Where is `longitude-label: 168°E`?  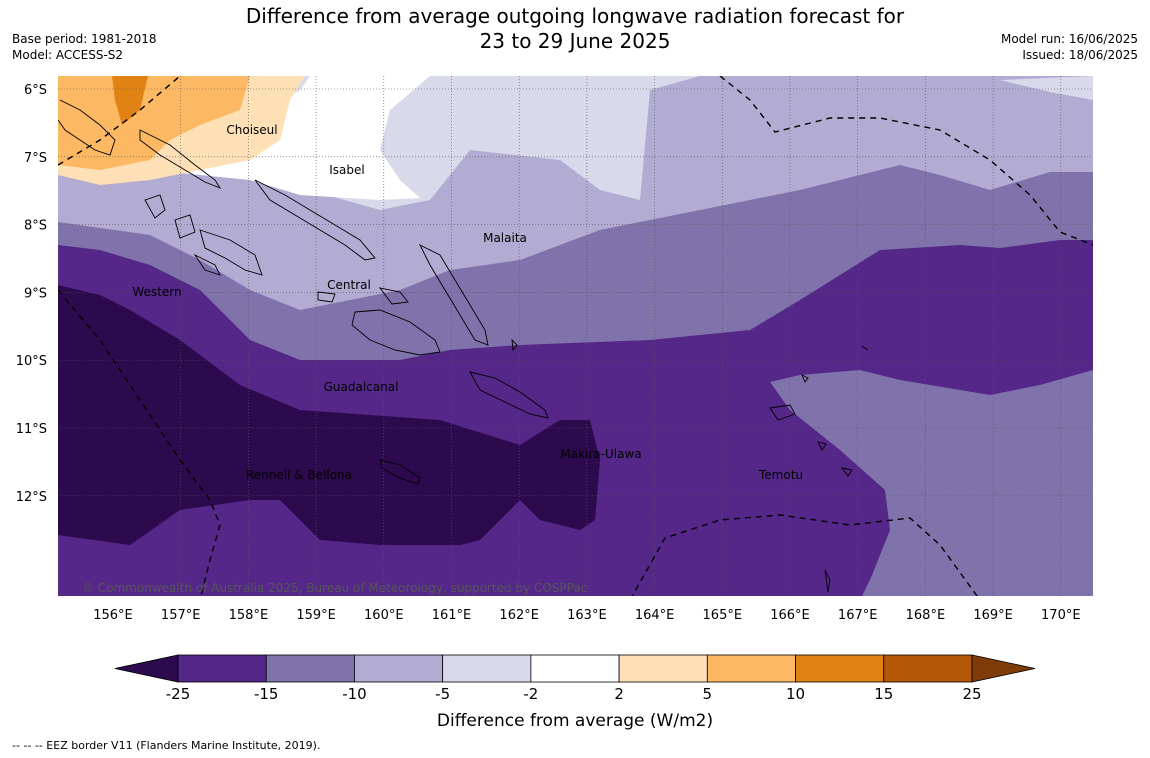 longitude-label: 168°E is located at coordinates (926, 615).